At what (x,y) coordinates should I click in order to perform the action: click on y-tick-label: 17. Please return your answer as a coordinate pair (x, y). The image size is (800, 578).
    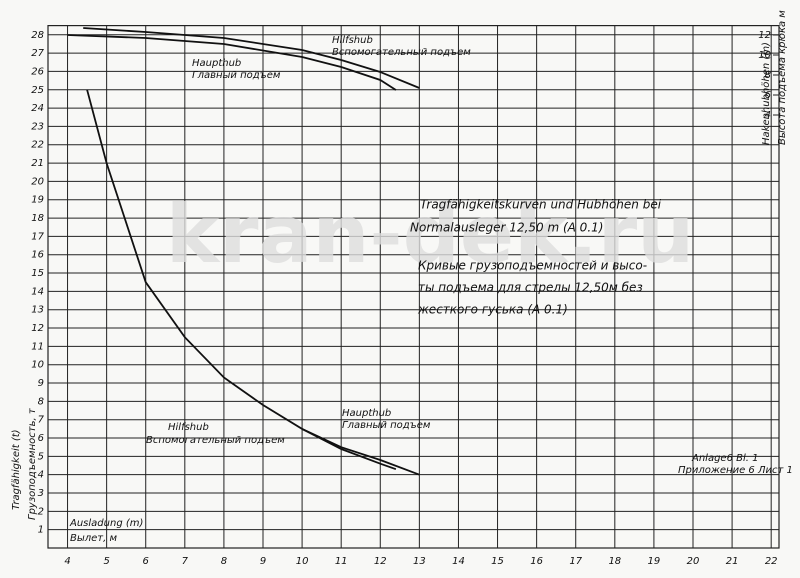
    Looking at the image, I should click on (37, 236).